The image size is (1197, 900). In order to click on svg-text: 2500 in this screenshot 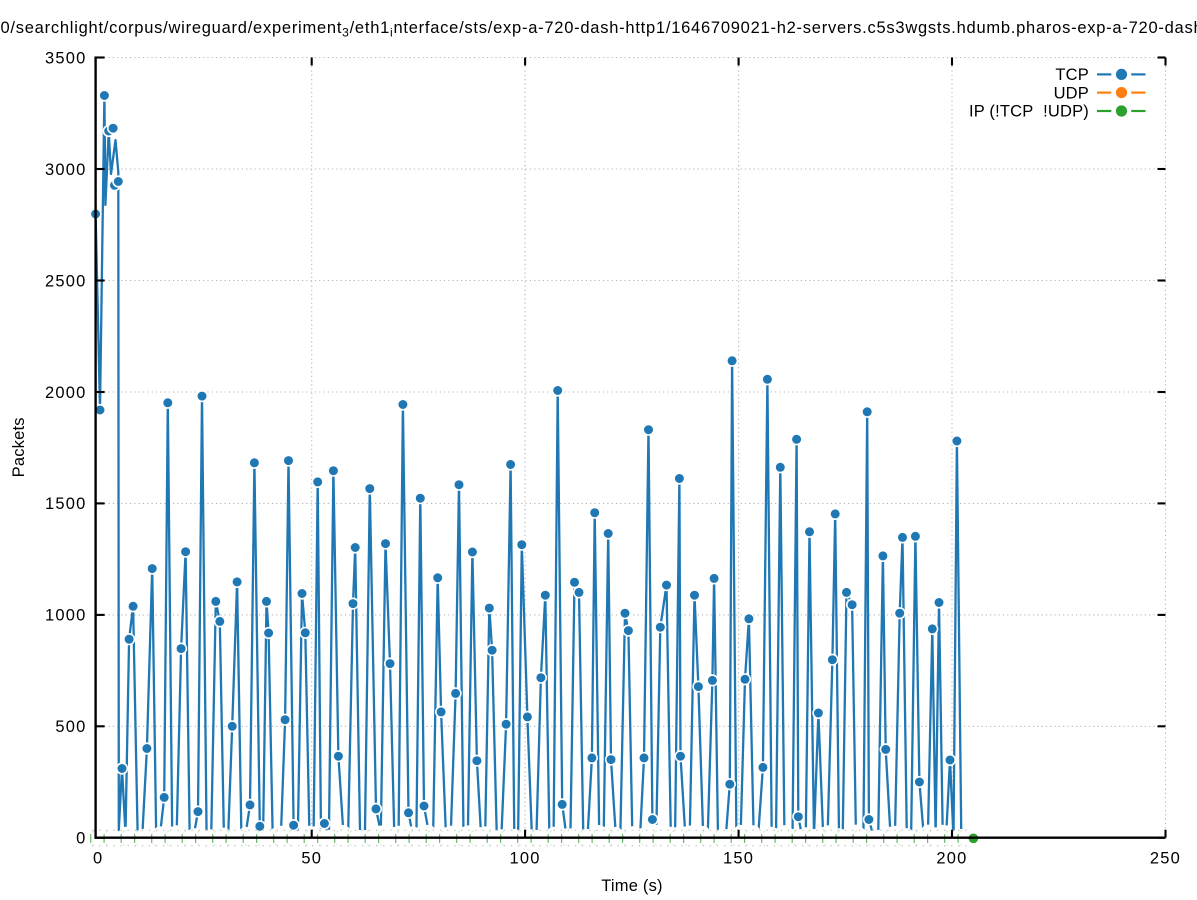, I will do `click(66, 281)`.